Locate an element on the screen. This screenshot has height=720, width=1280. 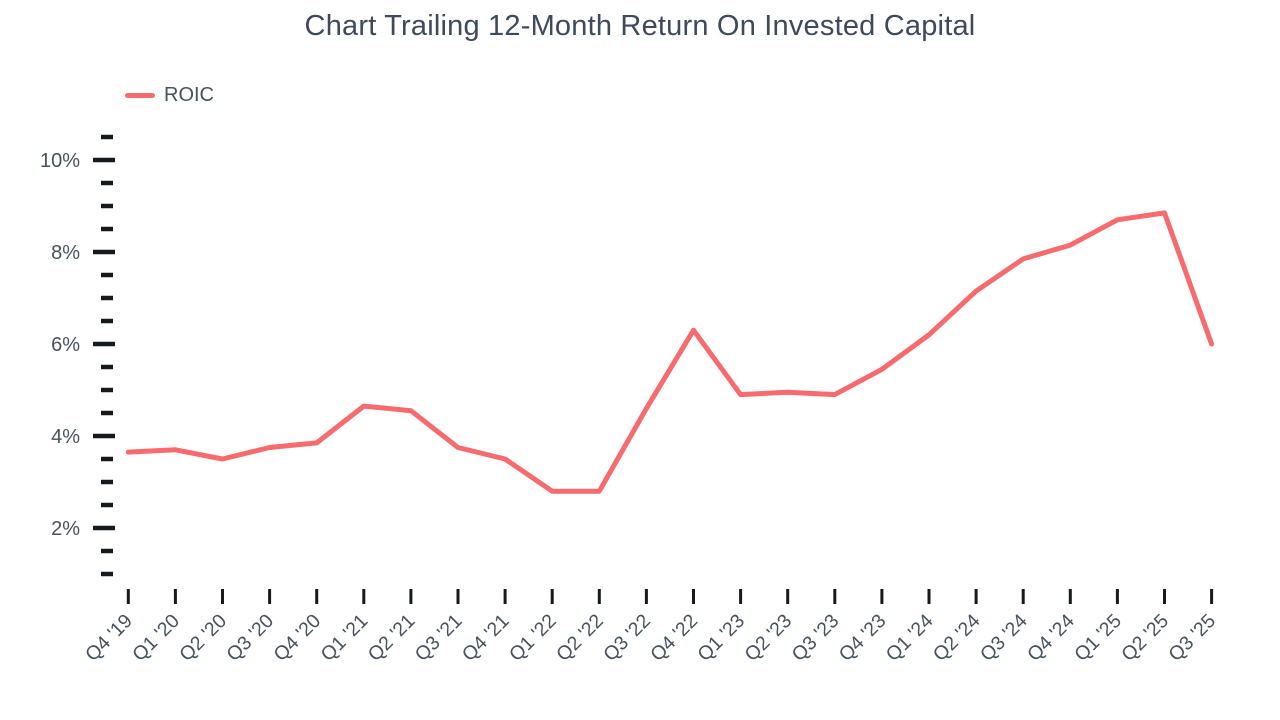
x-axis-label: Q4 '19 is located at coordinates (109, 638).